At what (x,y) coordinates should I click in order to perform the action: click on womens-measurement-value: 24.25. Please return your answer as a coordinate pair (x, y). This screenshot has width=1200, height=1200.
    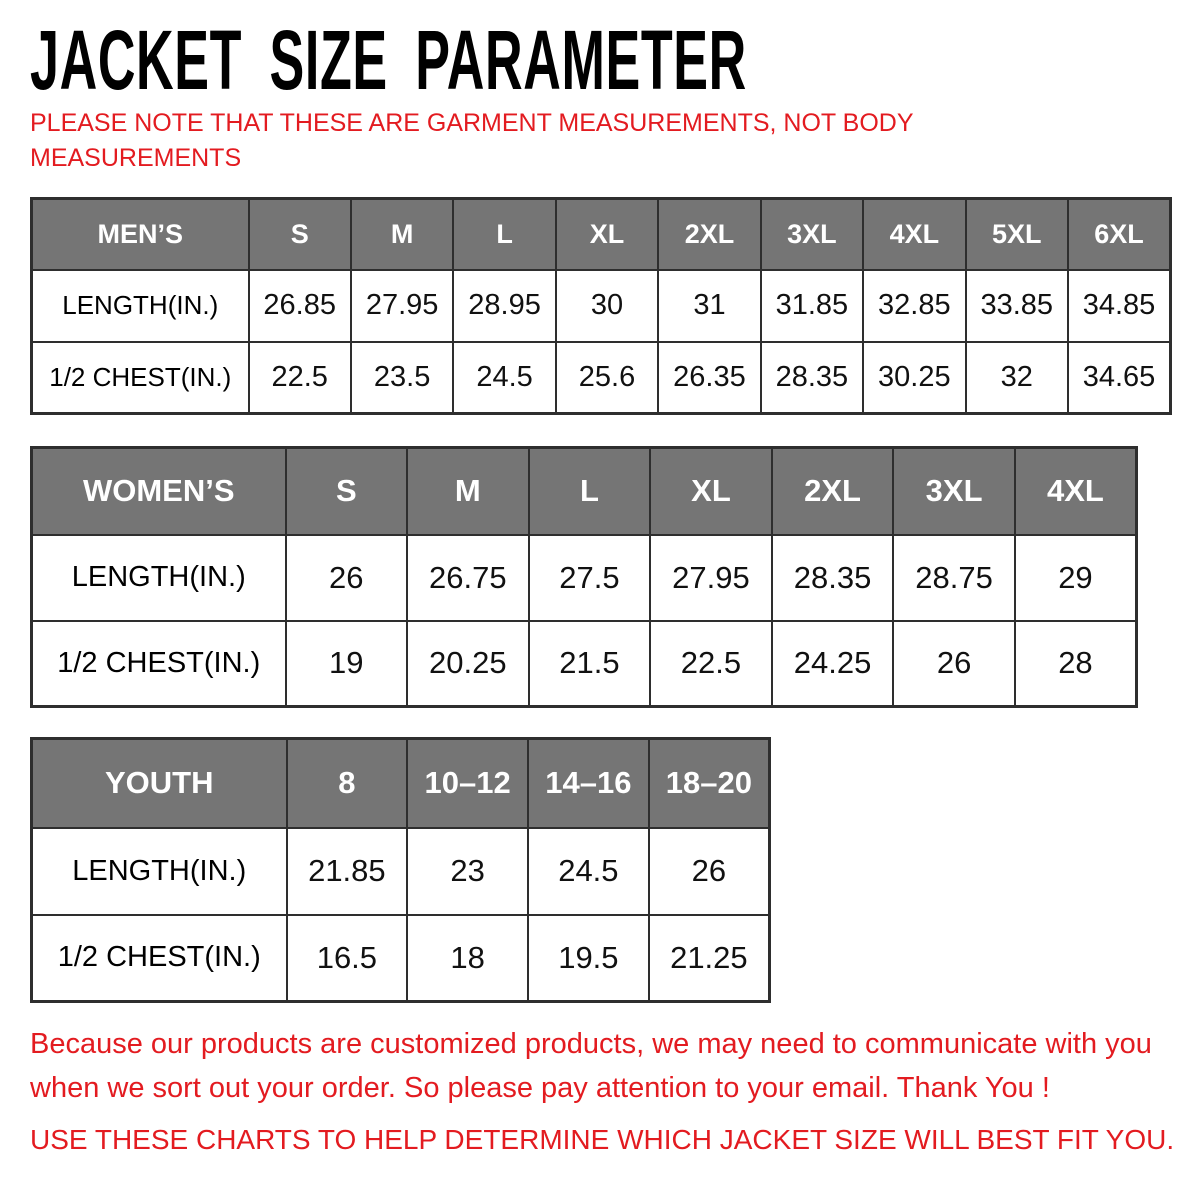
    Looking at the image, I should click on (832, 663).